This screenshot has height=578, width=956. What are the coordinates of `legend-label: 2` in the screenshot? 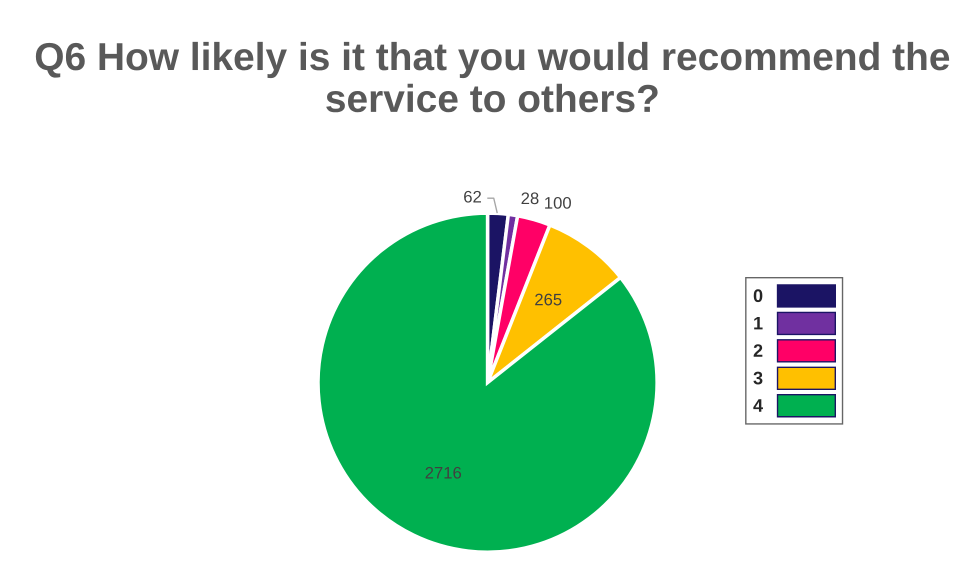 It's located at (758, 350).